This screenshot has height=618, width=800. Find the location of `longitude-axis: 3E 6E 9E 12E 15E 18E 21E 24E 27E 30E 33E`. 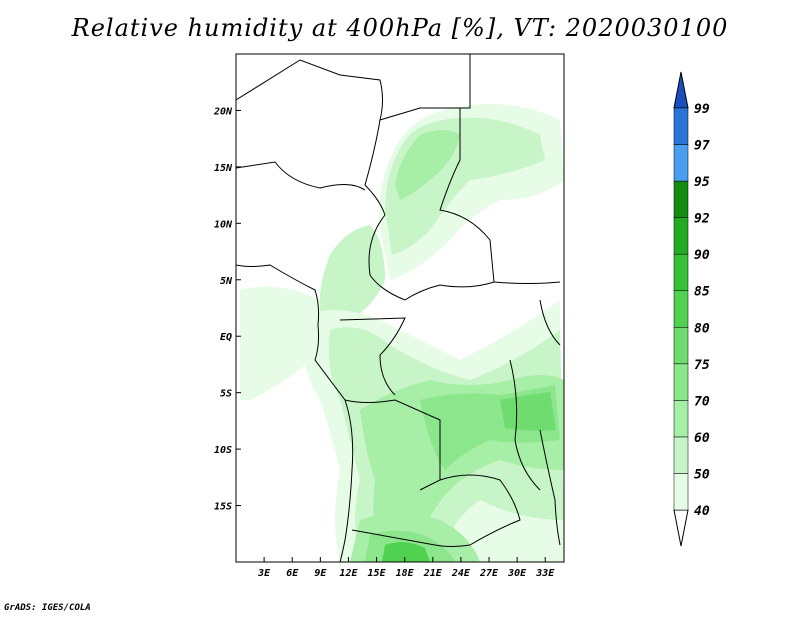

longitude-axis: 3E 6E 9E 12E 15E 18E 21E 24E 27E 30E 33E is located at coordinates (406, 568).